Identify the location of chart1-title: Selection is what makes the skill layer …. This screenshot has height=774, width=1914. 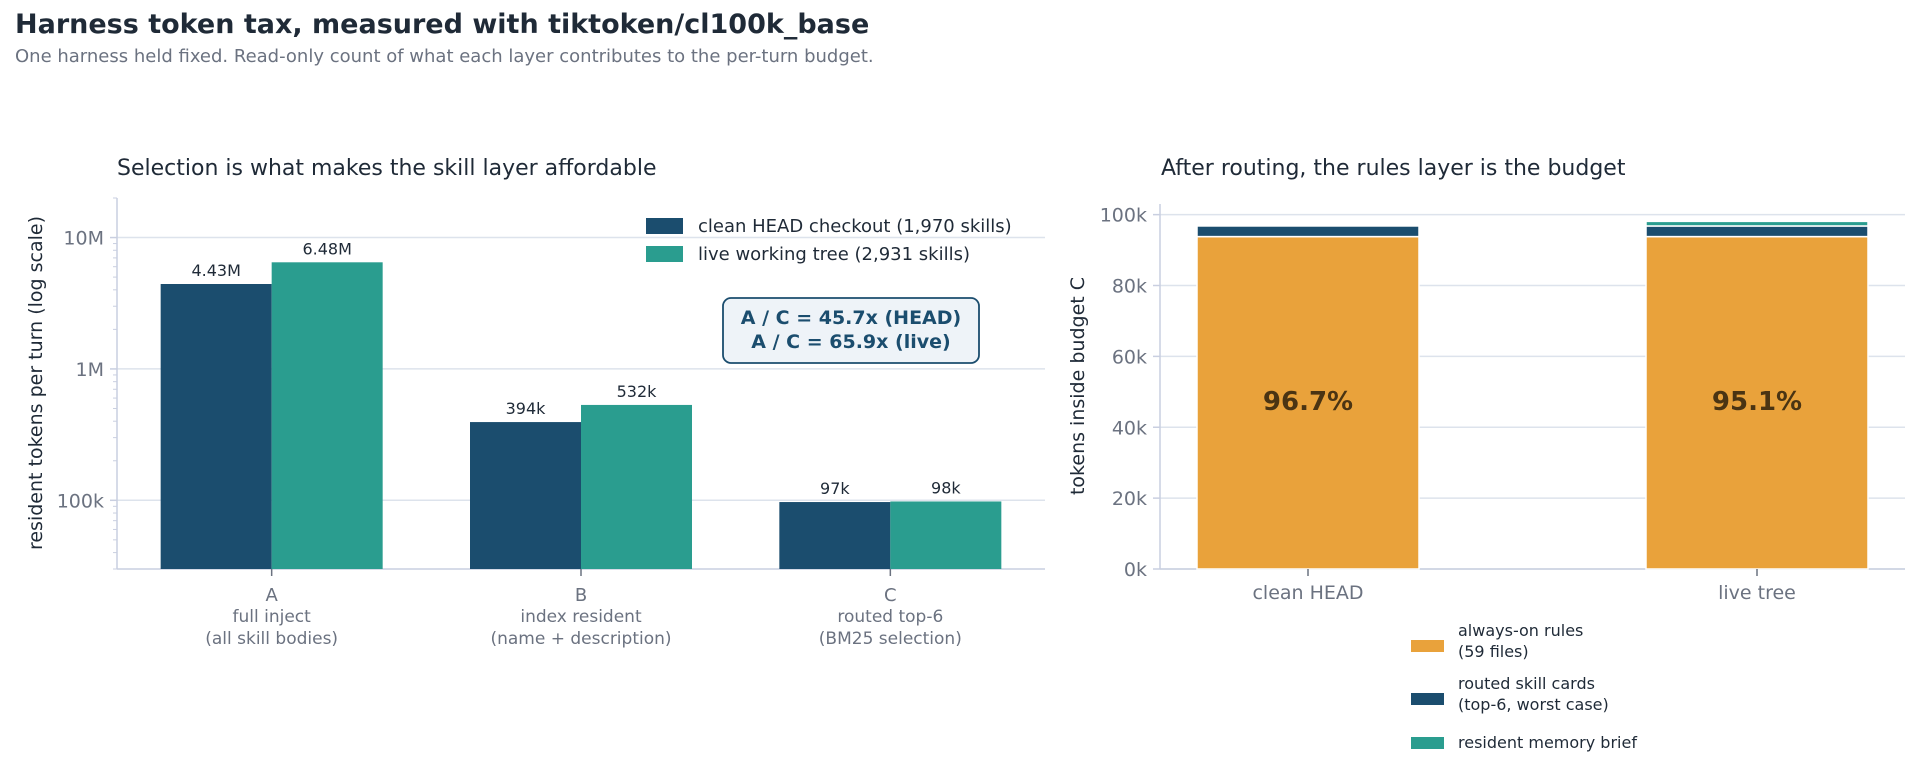
(386, 168).